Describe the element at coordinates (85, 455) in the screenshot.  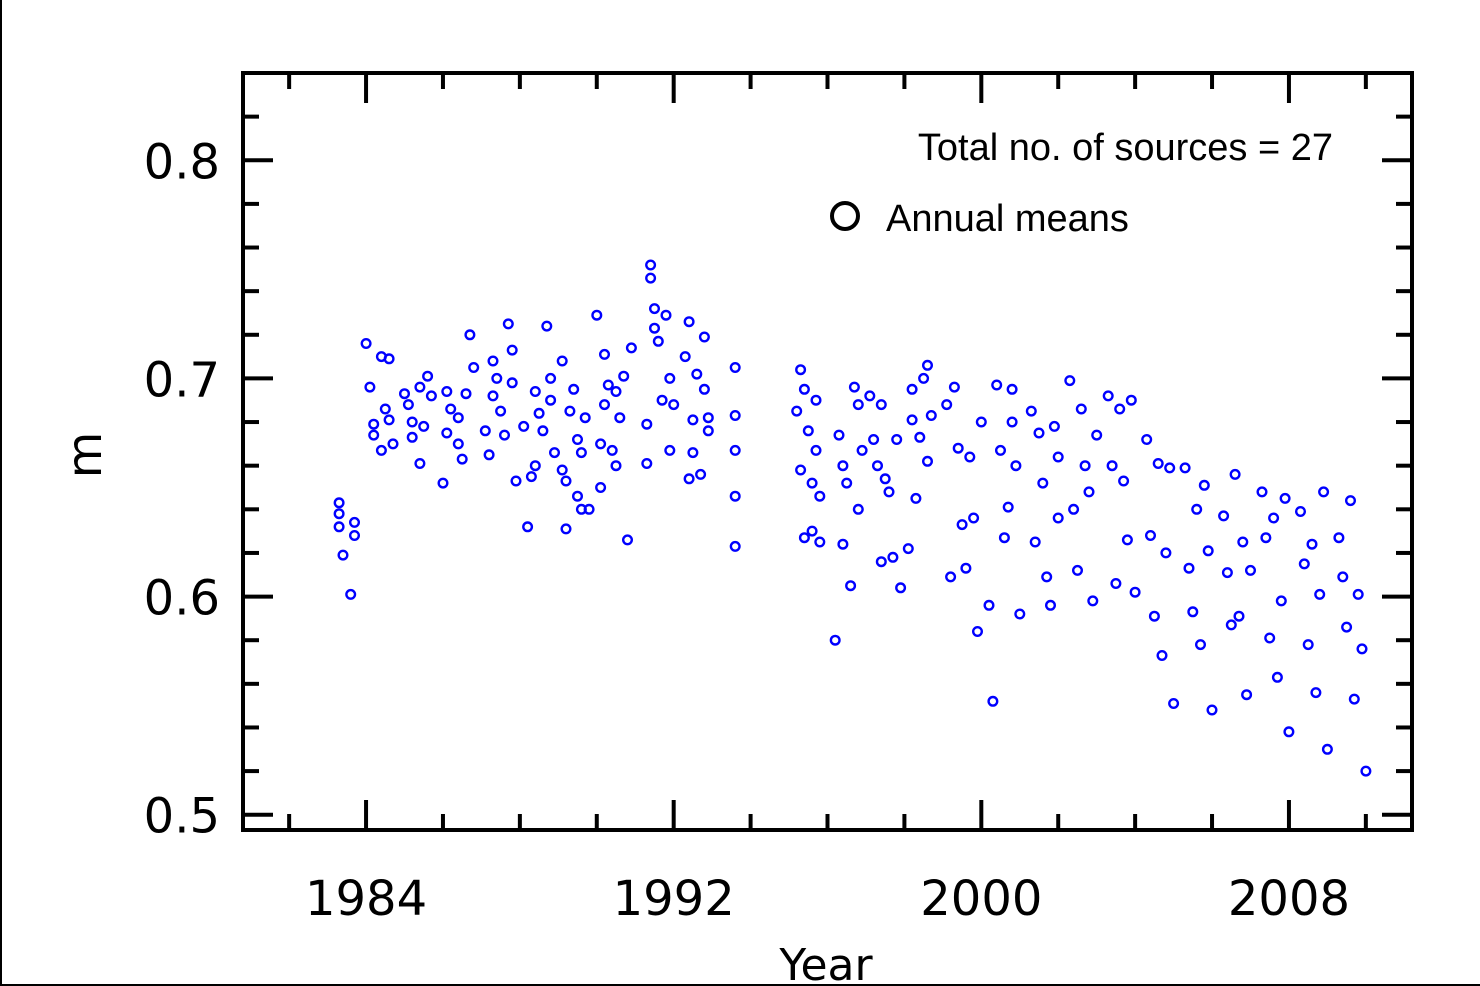
I see `y-axis-title: m` at that location.